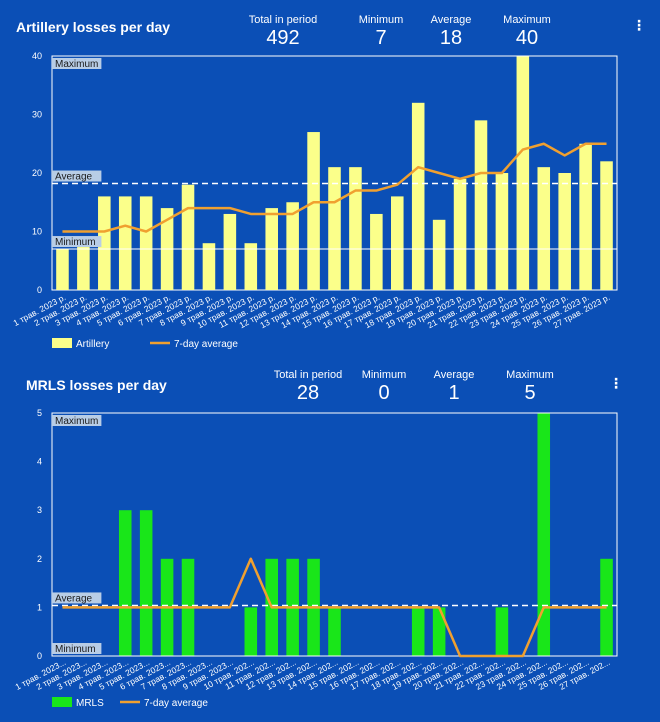 The width and height of the screenshot is (660, 722). I want to click on stat-value: 1, so click(454, 393).